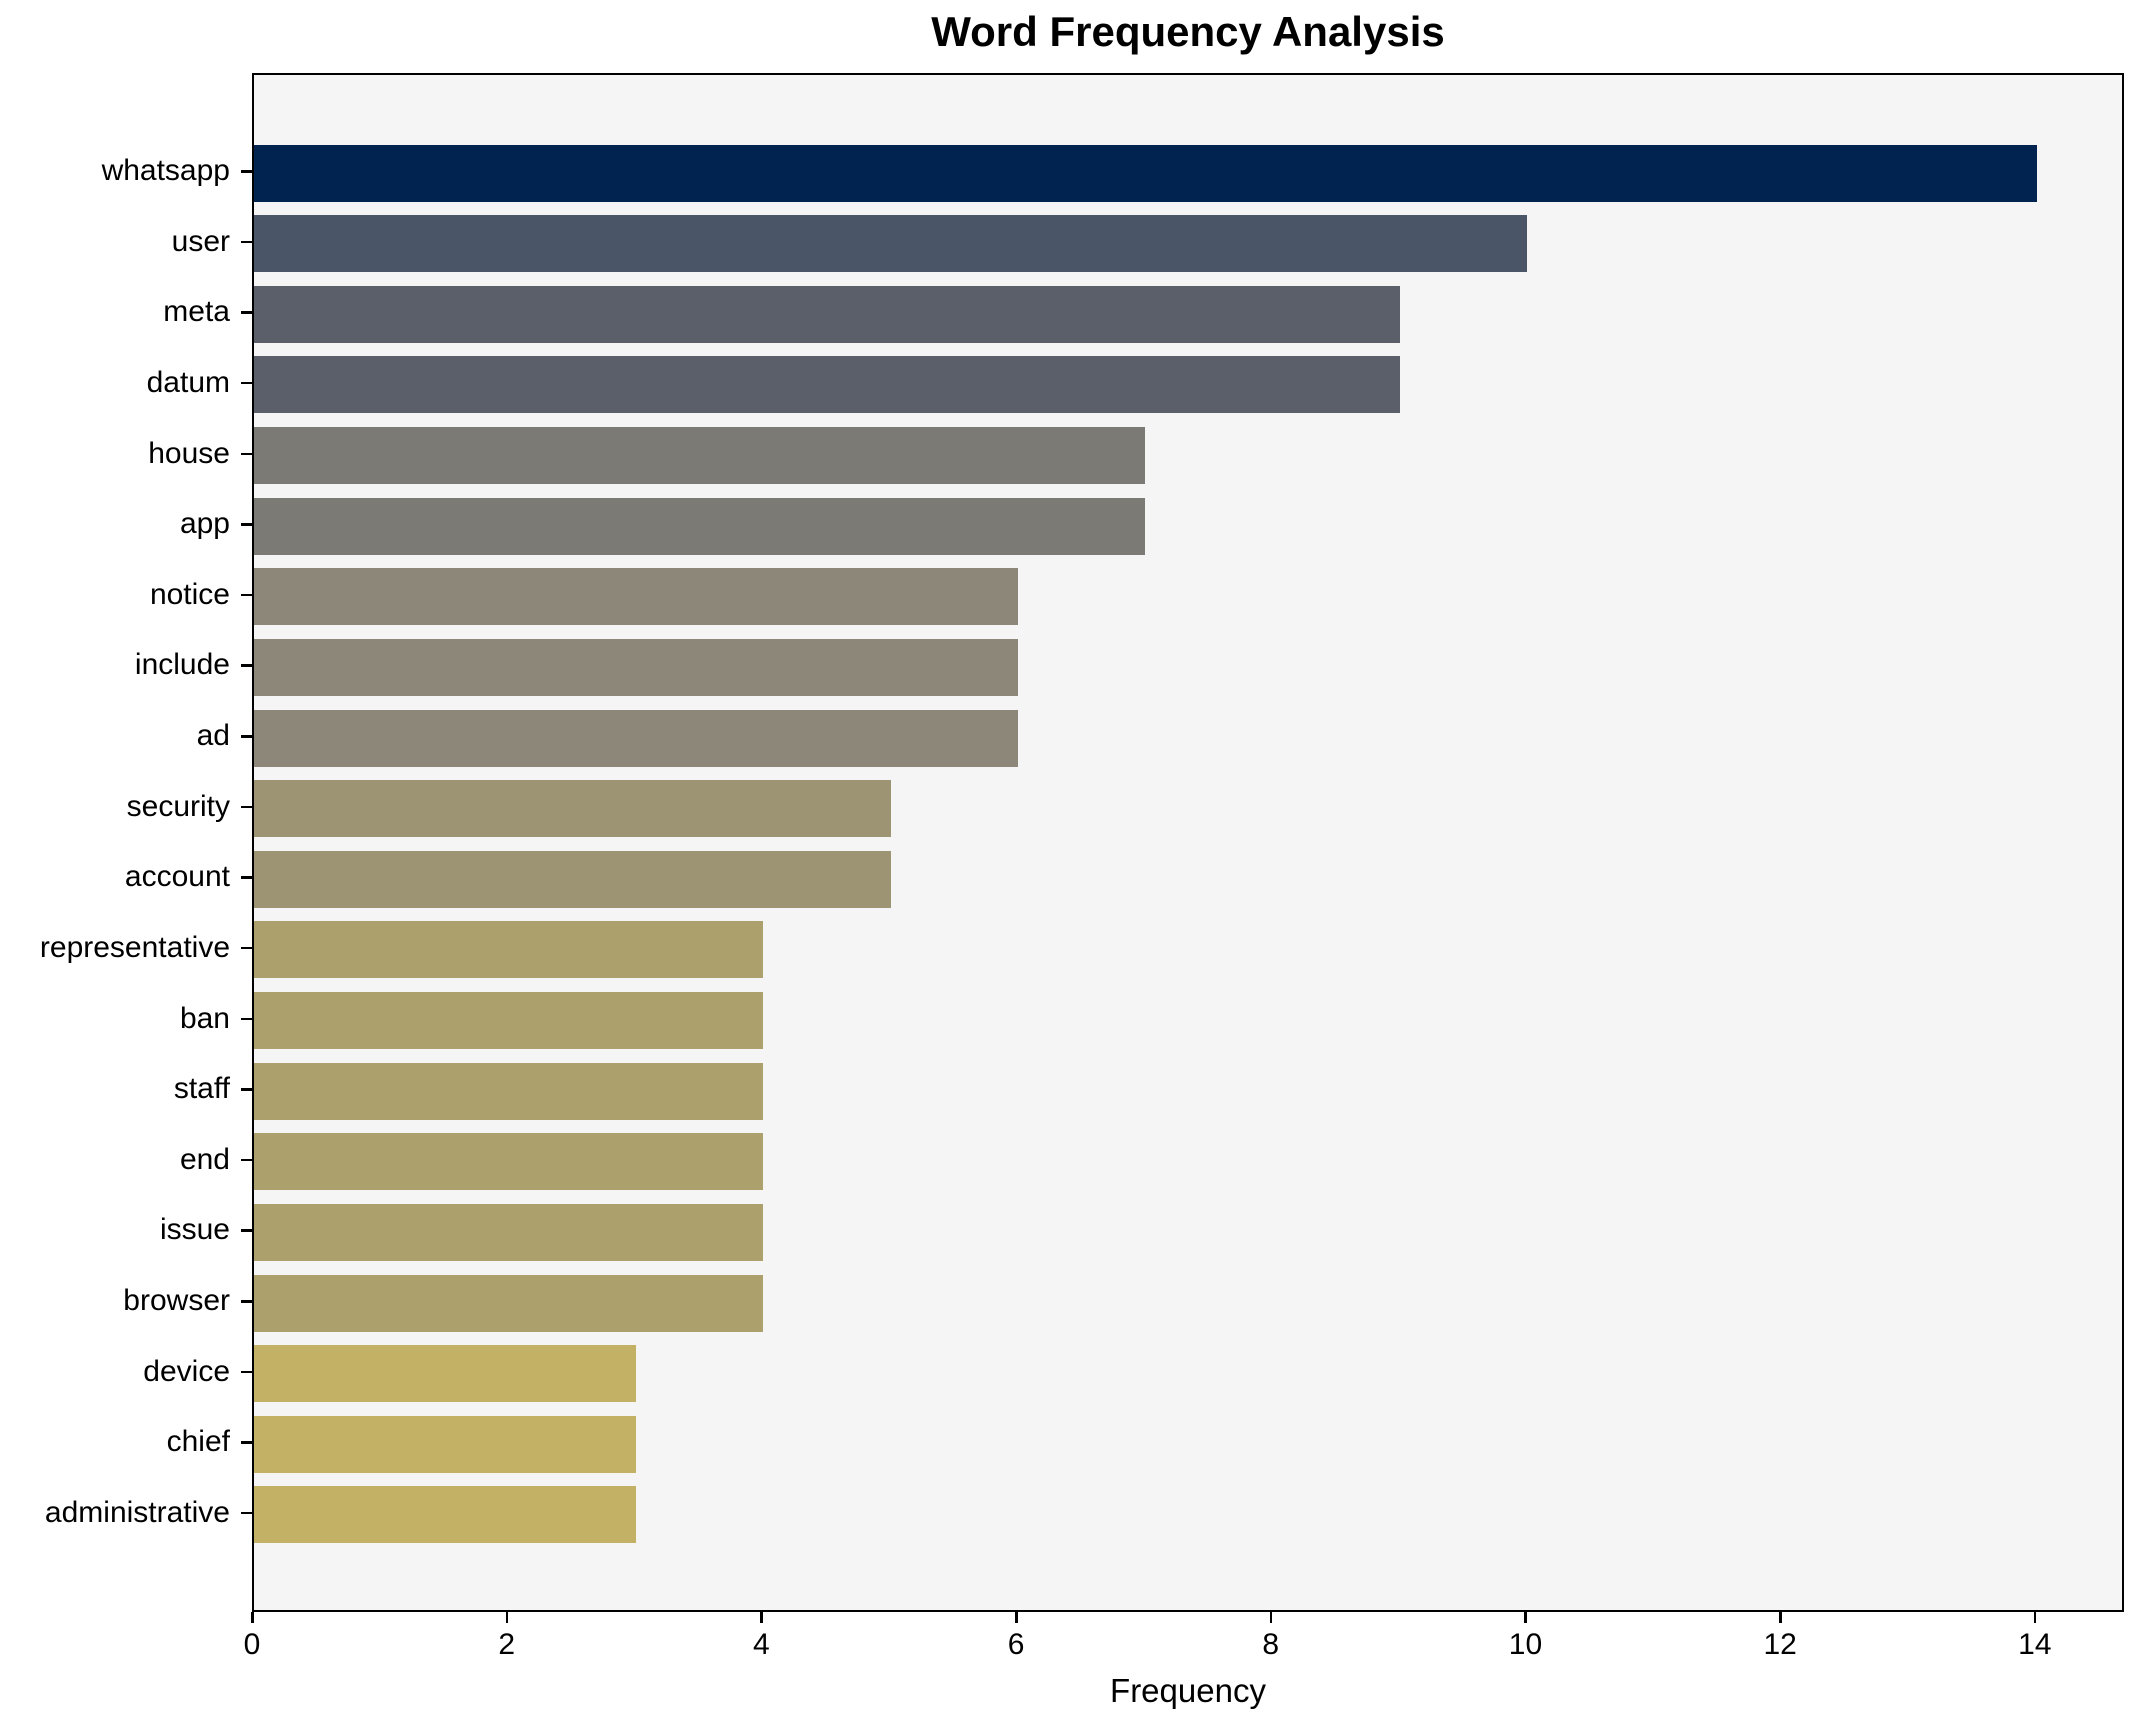 Image resolution: width=2130 pixels, height=1722 pixels. Describe the element at coordinates (700, 526) in the screenshot. I see `bar-app` at that location.